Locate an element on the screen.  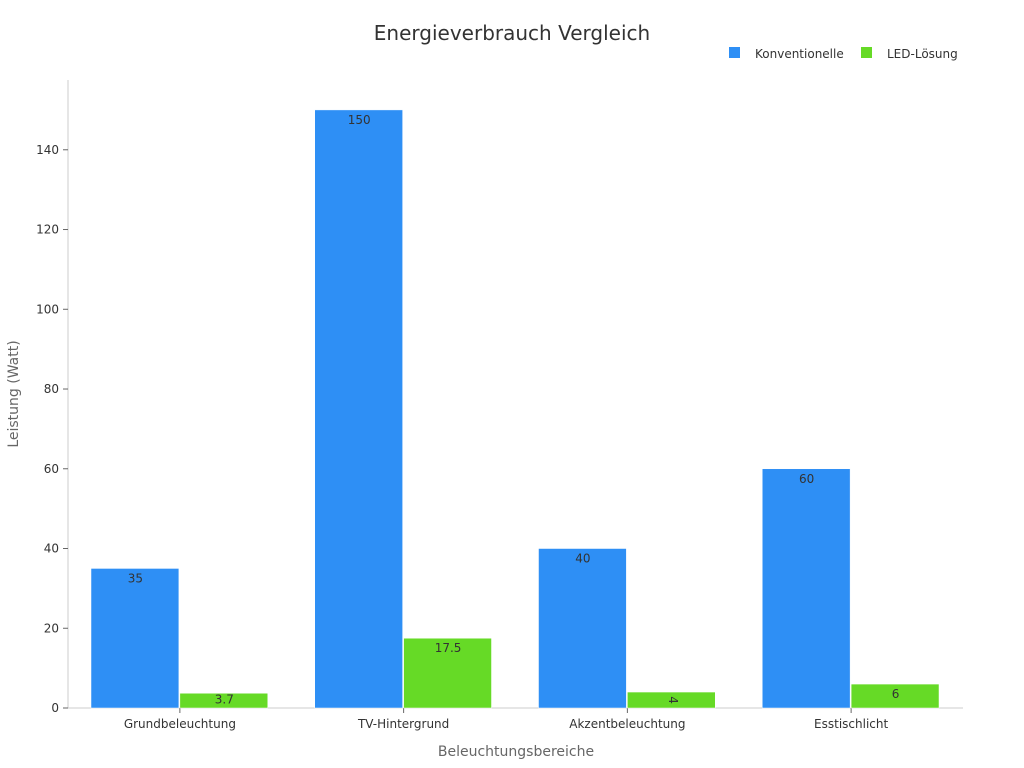
legend-label-konventionelle: Konventionelle is located at coordinates (799, 54).